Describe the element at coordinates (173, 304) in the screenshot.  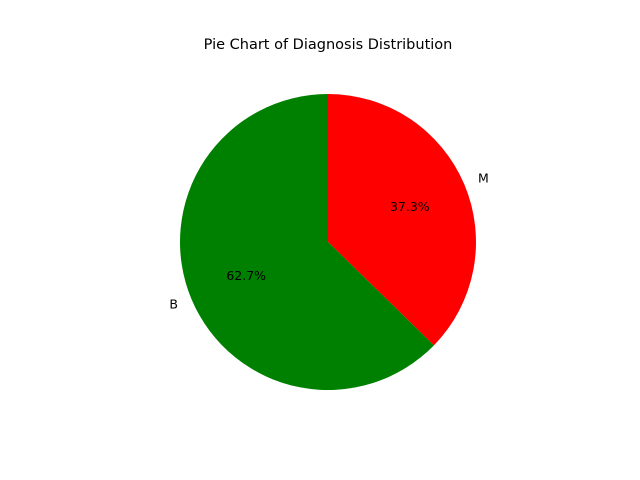
I see `slice-label-b: B` at that location.